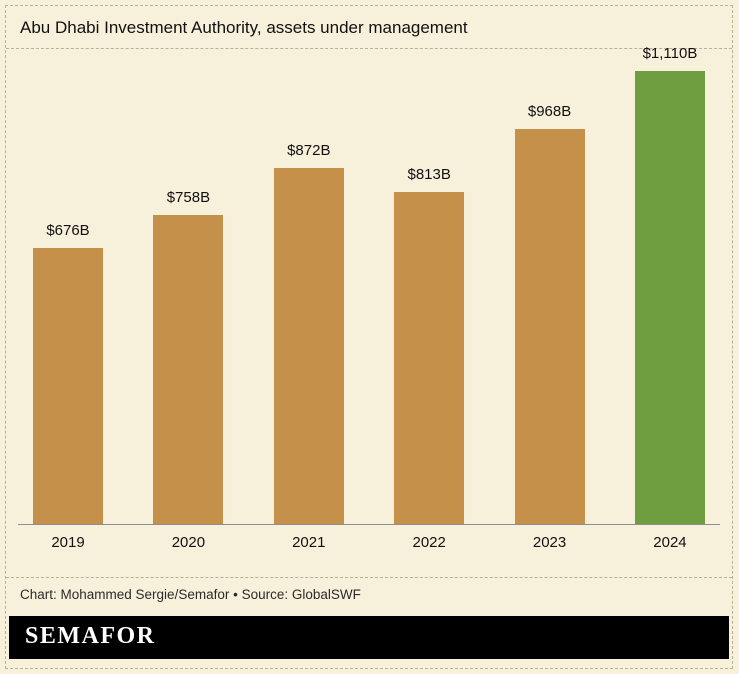 The height and width of the screenshot is (674, 739). I want to click on bar-value-label: $968B, so click(549, 111).